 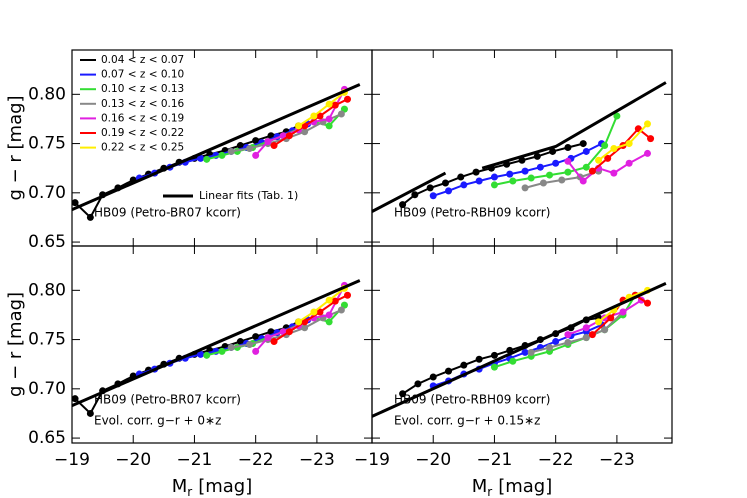 I want to click on y-tick-label: 0.80, so click(x=47, y=290).